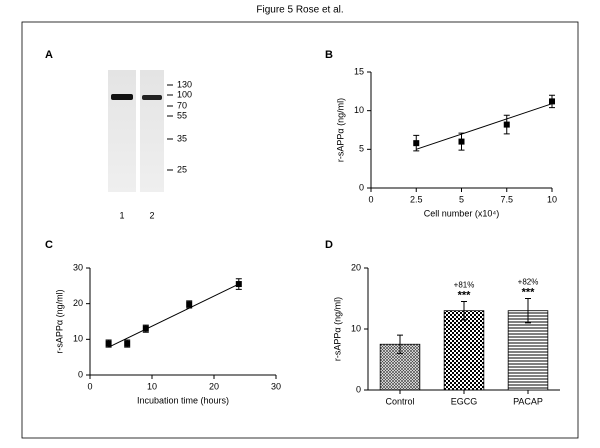 This screenshot has height=448, width=600. Describe the element at coordinates (299, 10) in the screenshot. I see `figure-title: Figure 5 Rose et al.` at that location.